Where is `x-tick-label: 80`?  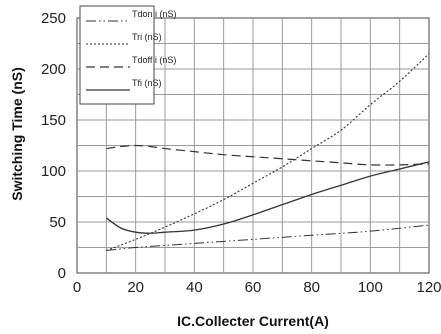
x-tick-label: 80 is located at coordinates (311, 287).